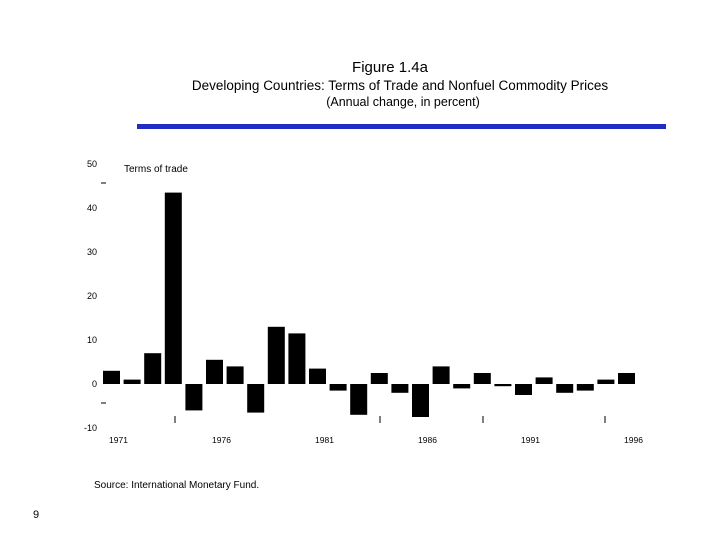 The image size is (720, 540). Describe the element at coordinates (565, 388) in the screenshot. I see `bar-1993` at that location.